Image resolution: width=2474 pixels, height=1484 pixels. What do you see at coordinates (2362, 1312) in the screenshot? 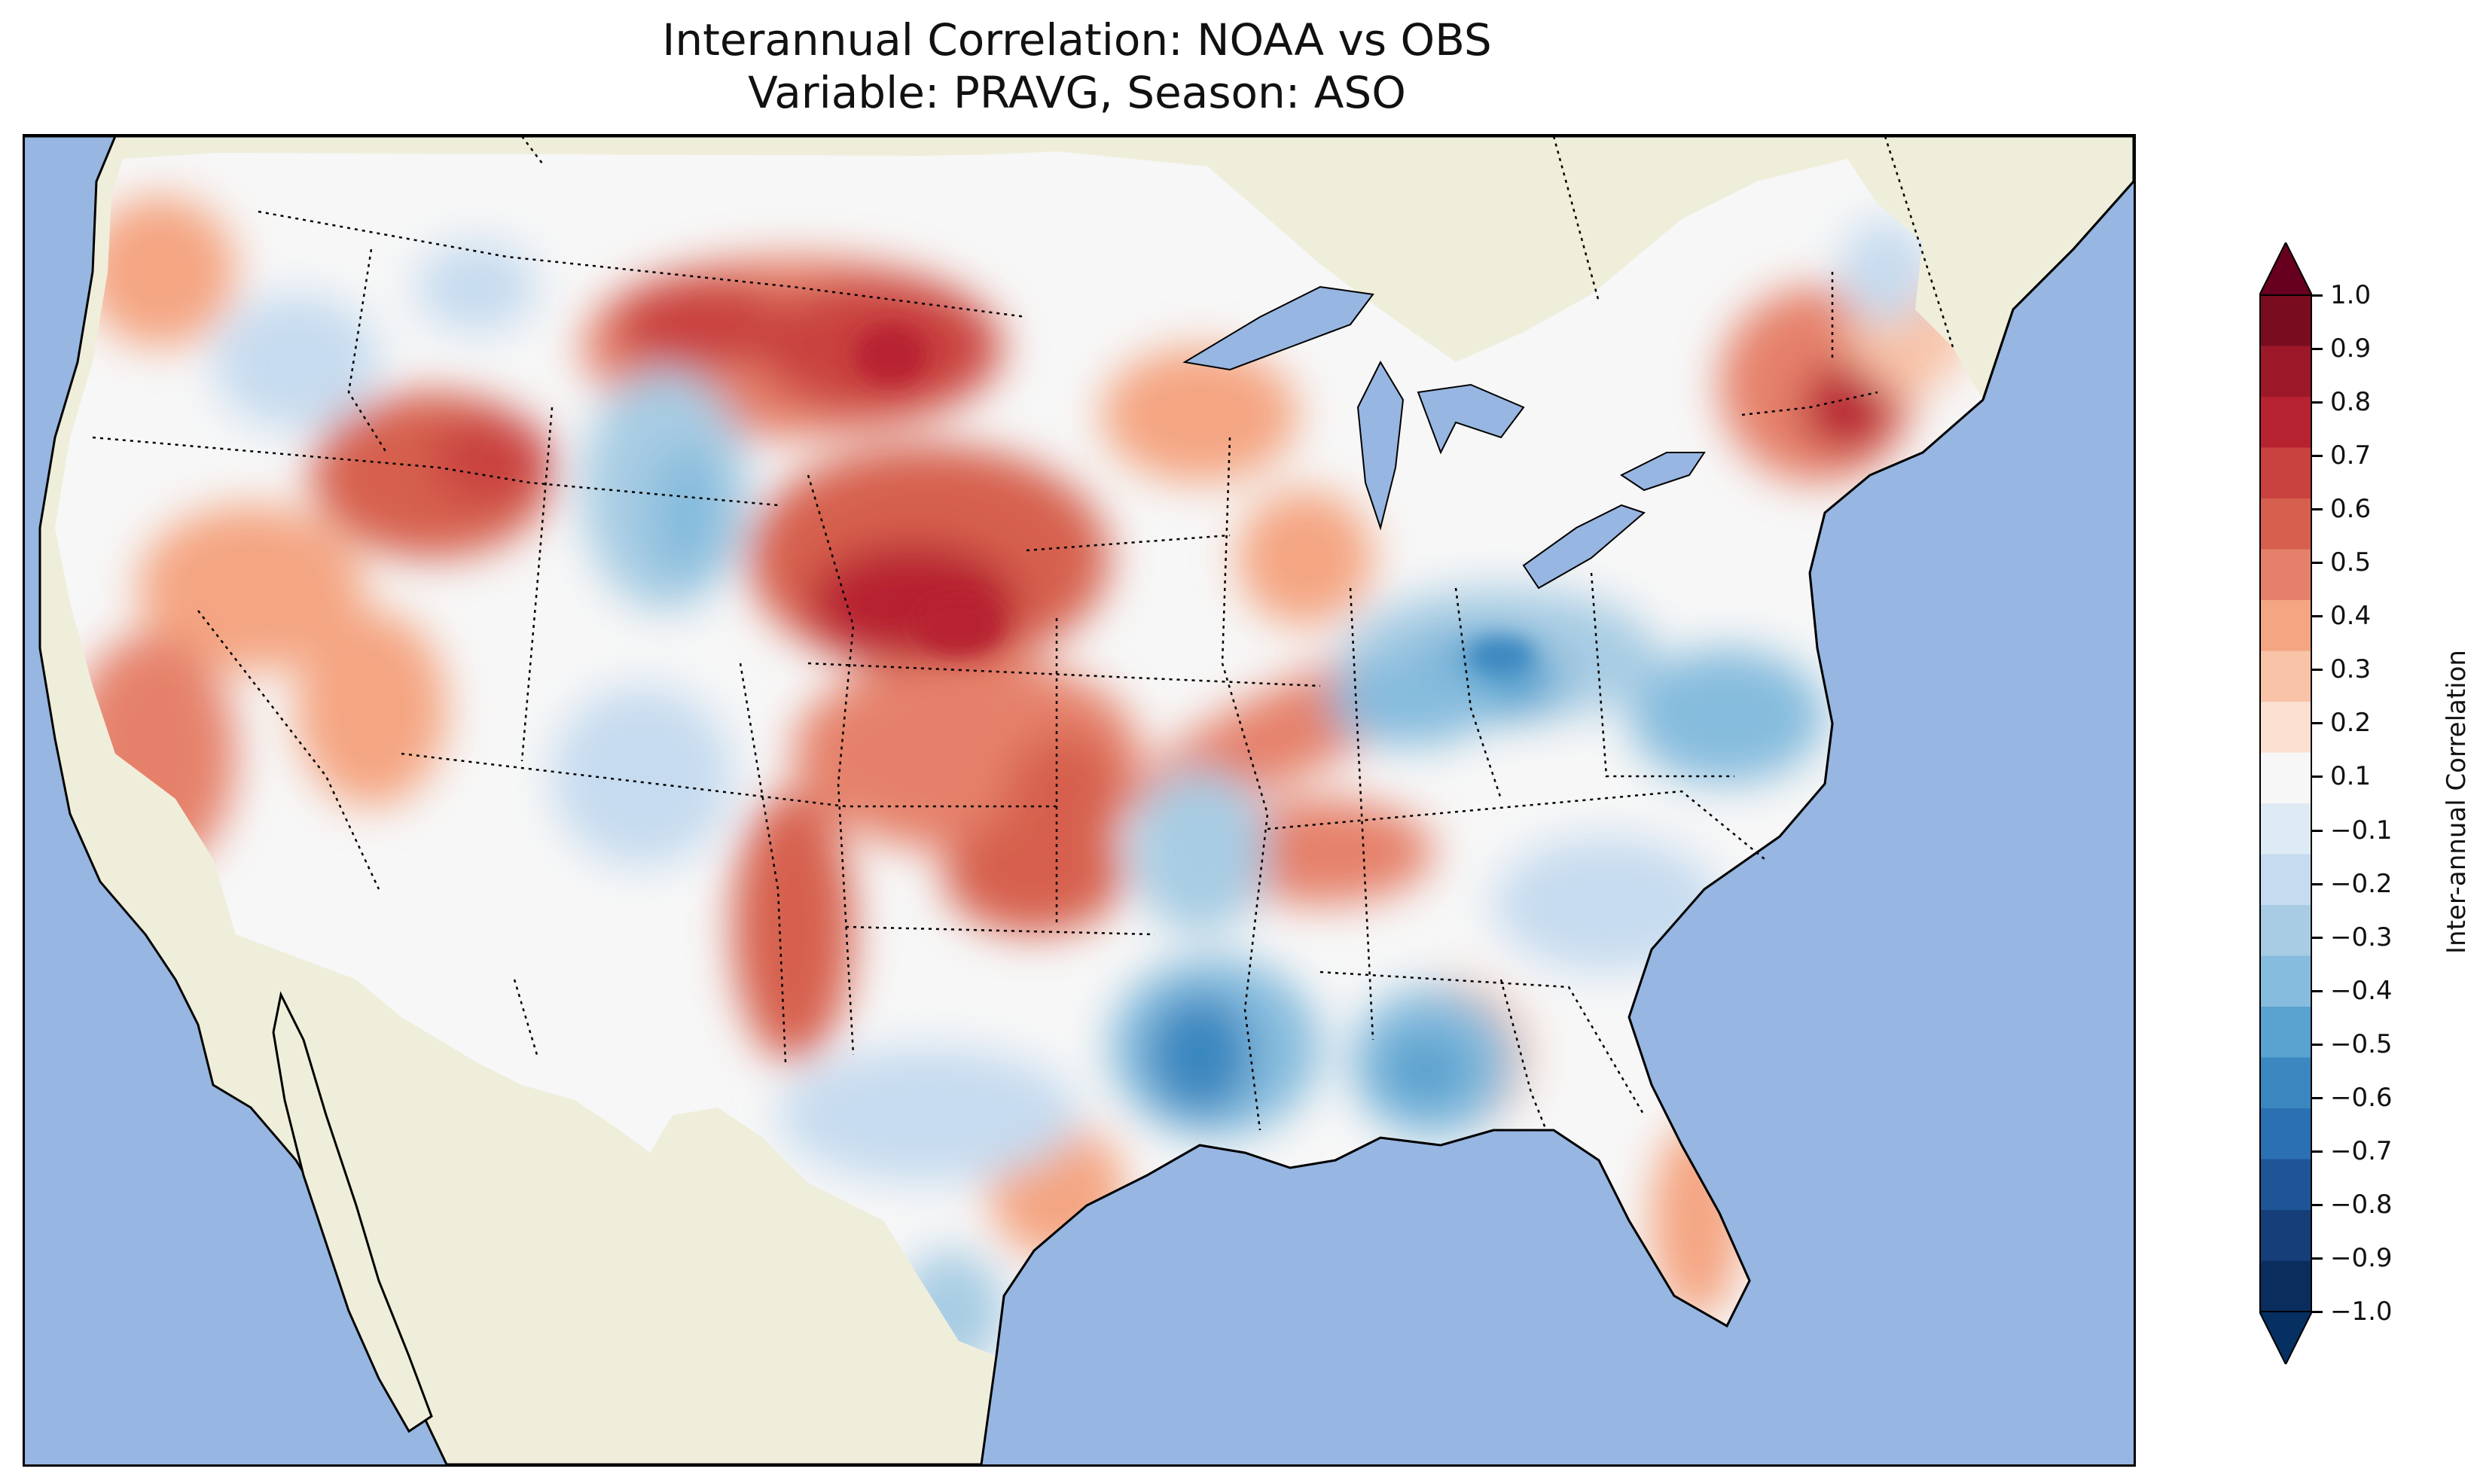
I see `colorbar-tick-label: −1.0` at bounding box center [2362, 1312].